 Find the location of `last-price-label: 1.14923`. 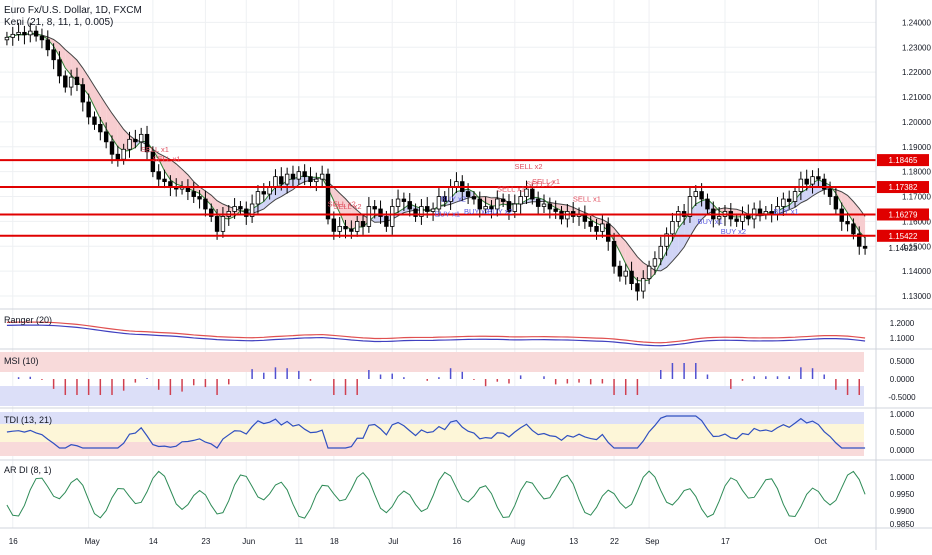

last-price-label: 1.14923 is located at coordinates (903, 248).